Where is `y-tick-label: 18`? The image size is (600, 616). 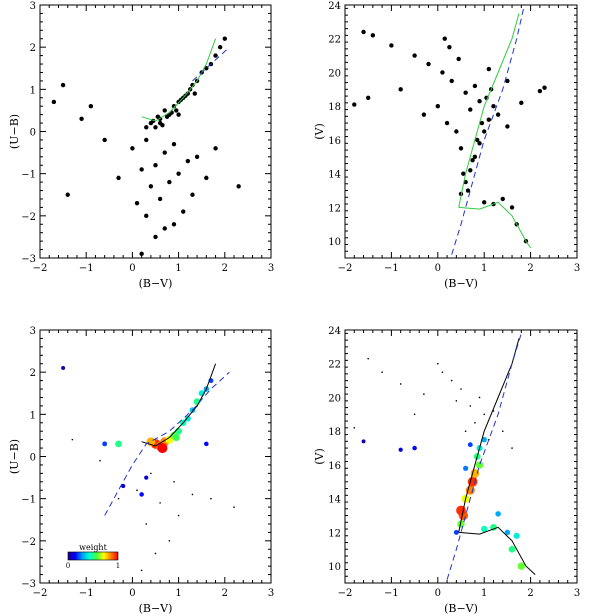
y-tick-label: 18 is located at coordinates (334, 107).